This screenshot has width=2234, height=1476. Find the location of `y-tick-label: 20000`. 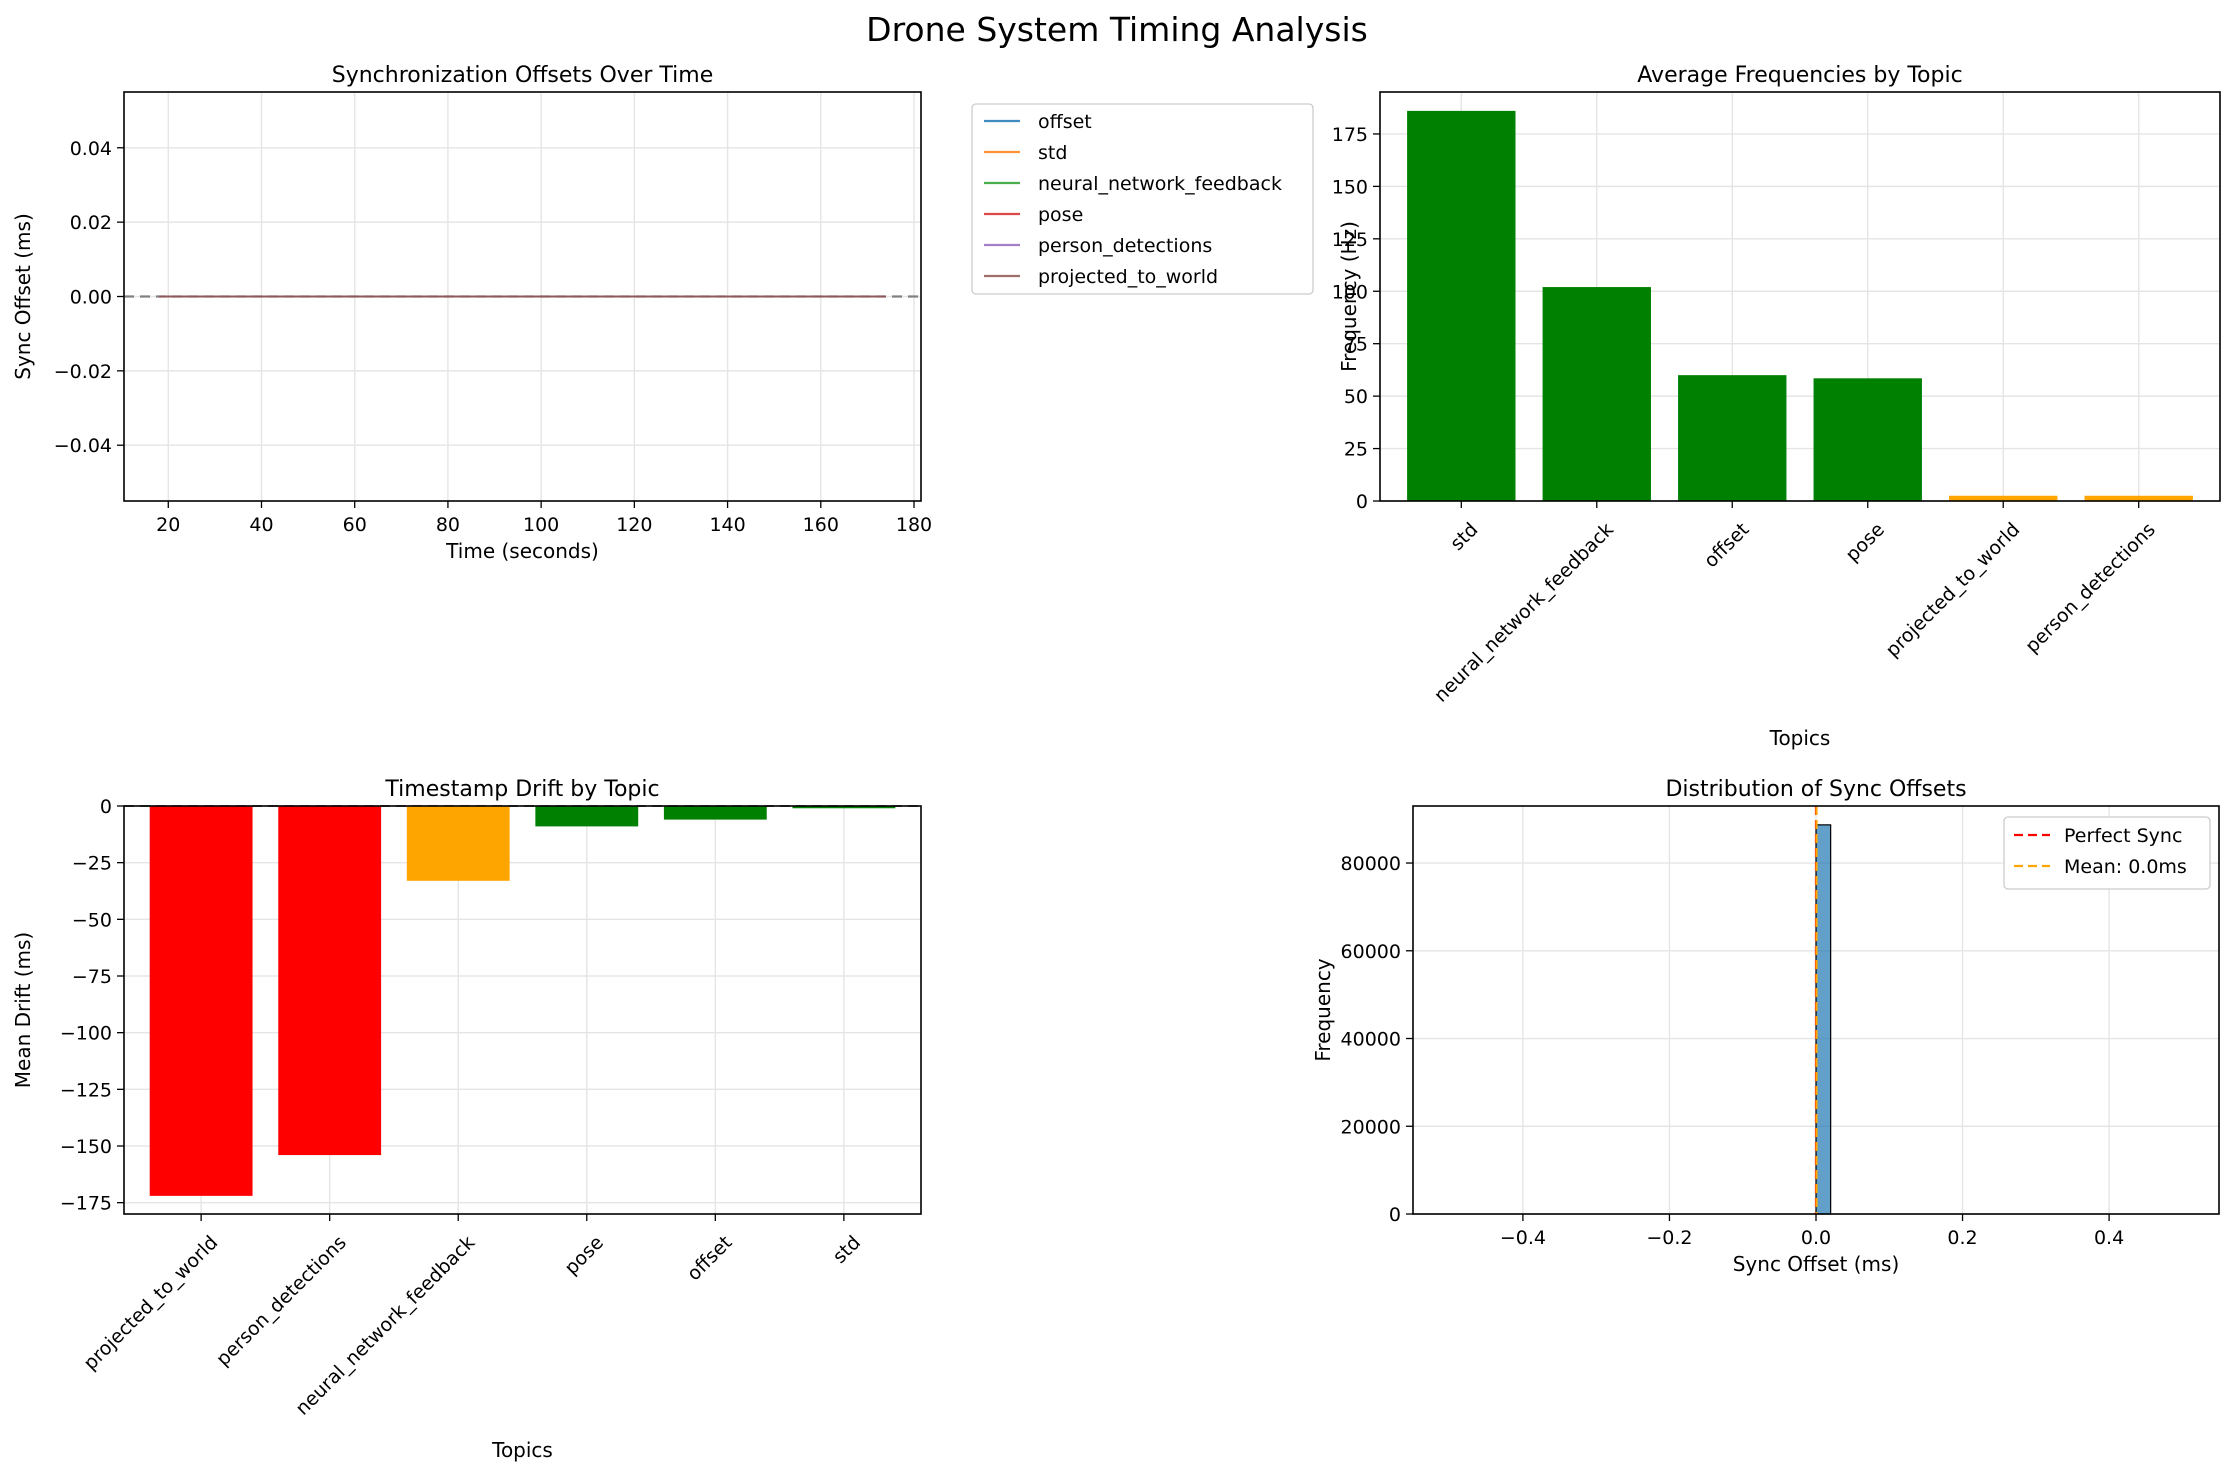

y-tick-label: 20000 is located at coordinates (1371, 1127).